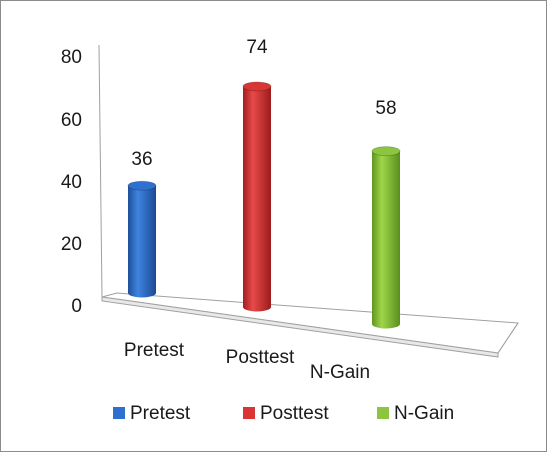 The image size is (547, 456). I want to click on y-tick-label: 0, so click(76, 306).